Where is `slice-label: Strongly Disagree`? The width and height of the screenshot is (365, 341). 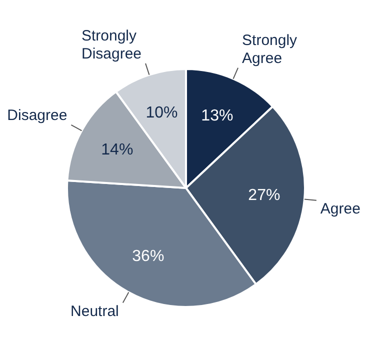 slice-label: Strongly Disagree is located at coordinates (111, 45).